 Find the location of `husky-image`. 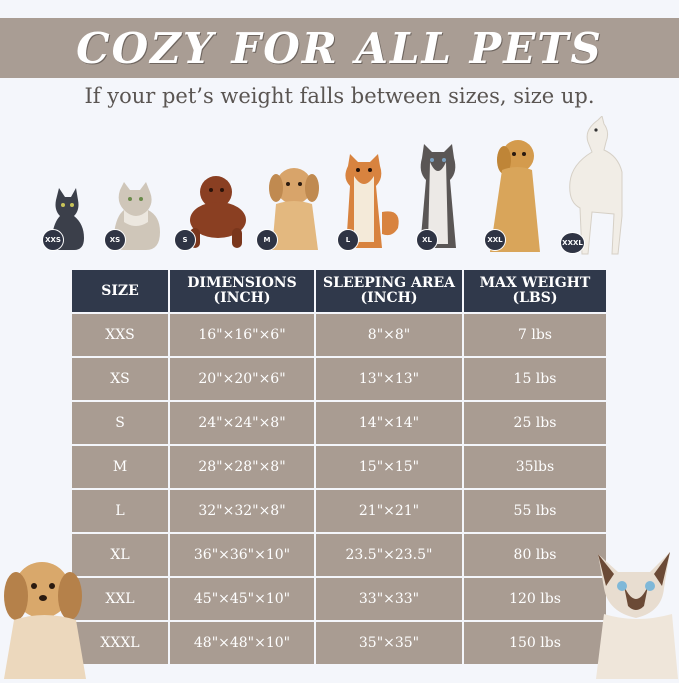

husky-image is located at coordinates (438, 198).